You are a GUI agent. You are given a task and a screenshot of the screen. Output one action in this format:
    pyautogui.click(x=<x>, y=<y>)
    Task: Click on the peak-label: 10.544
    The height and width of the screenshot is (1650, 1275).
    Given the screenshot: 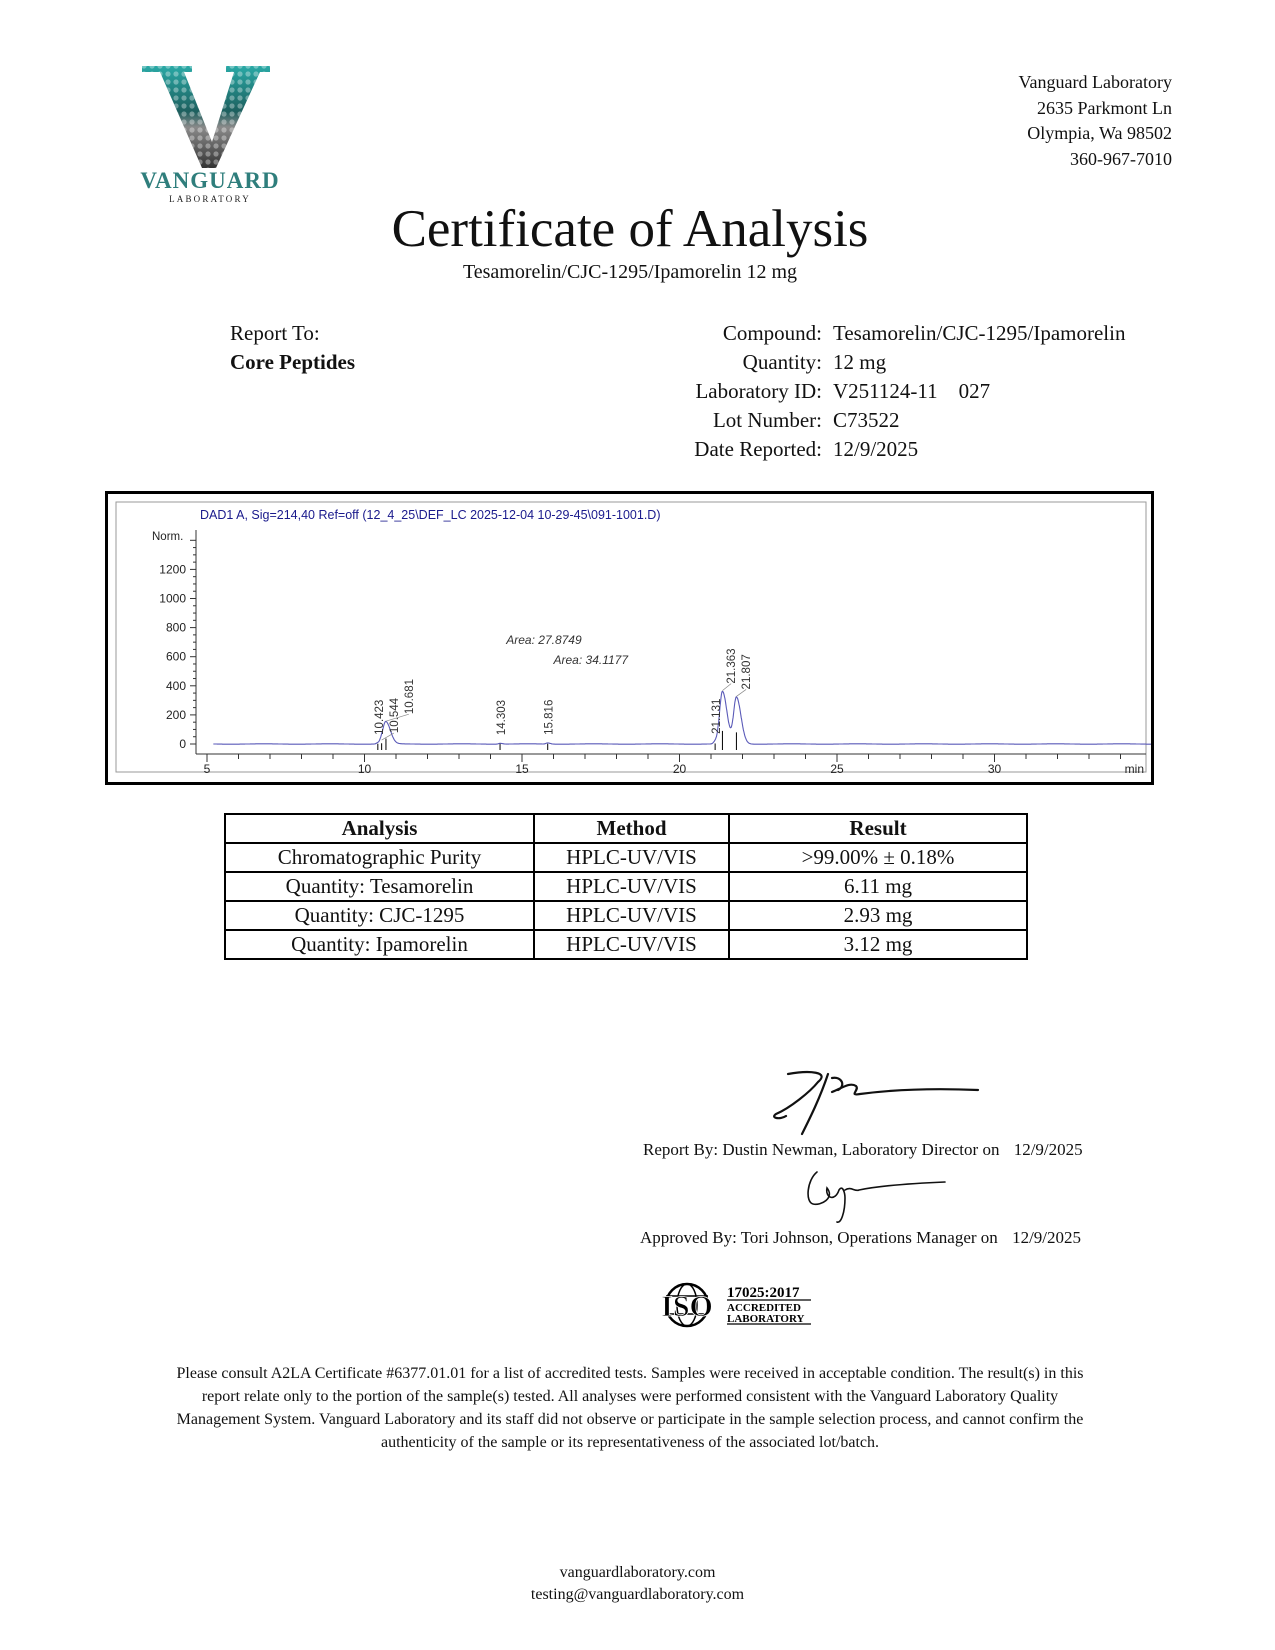 What is the action you would take?
    pyautogui.click(x=395, y=715)
    